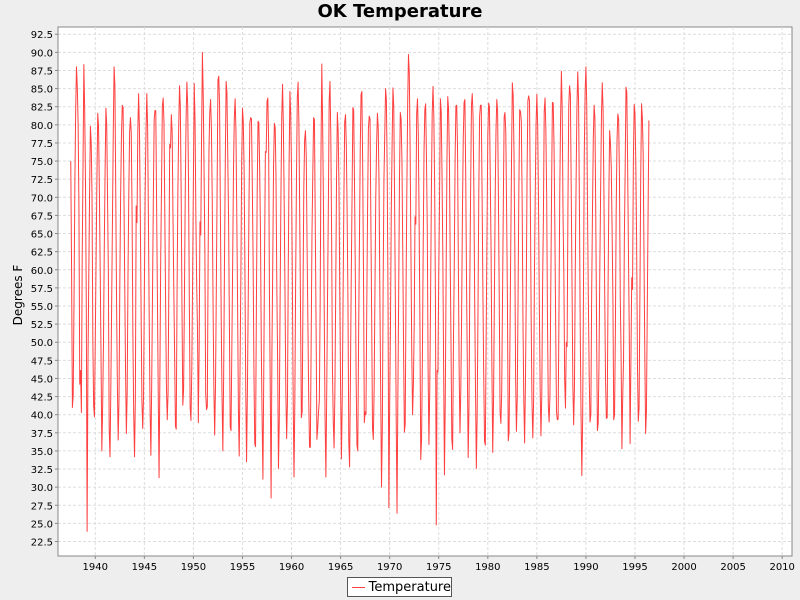  I want to click on x-tick-label: 1985, so click(536, 567).